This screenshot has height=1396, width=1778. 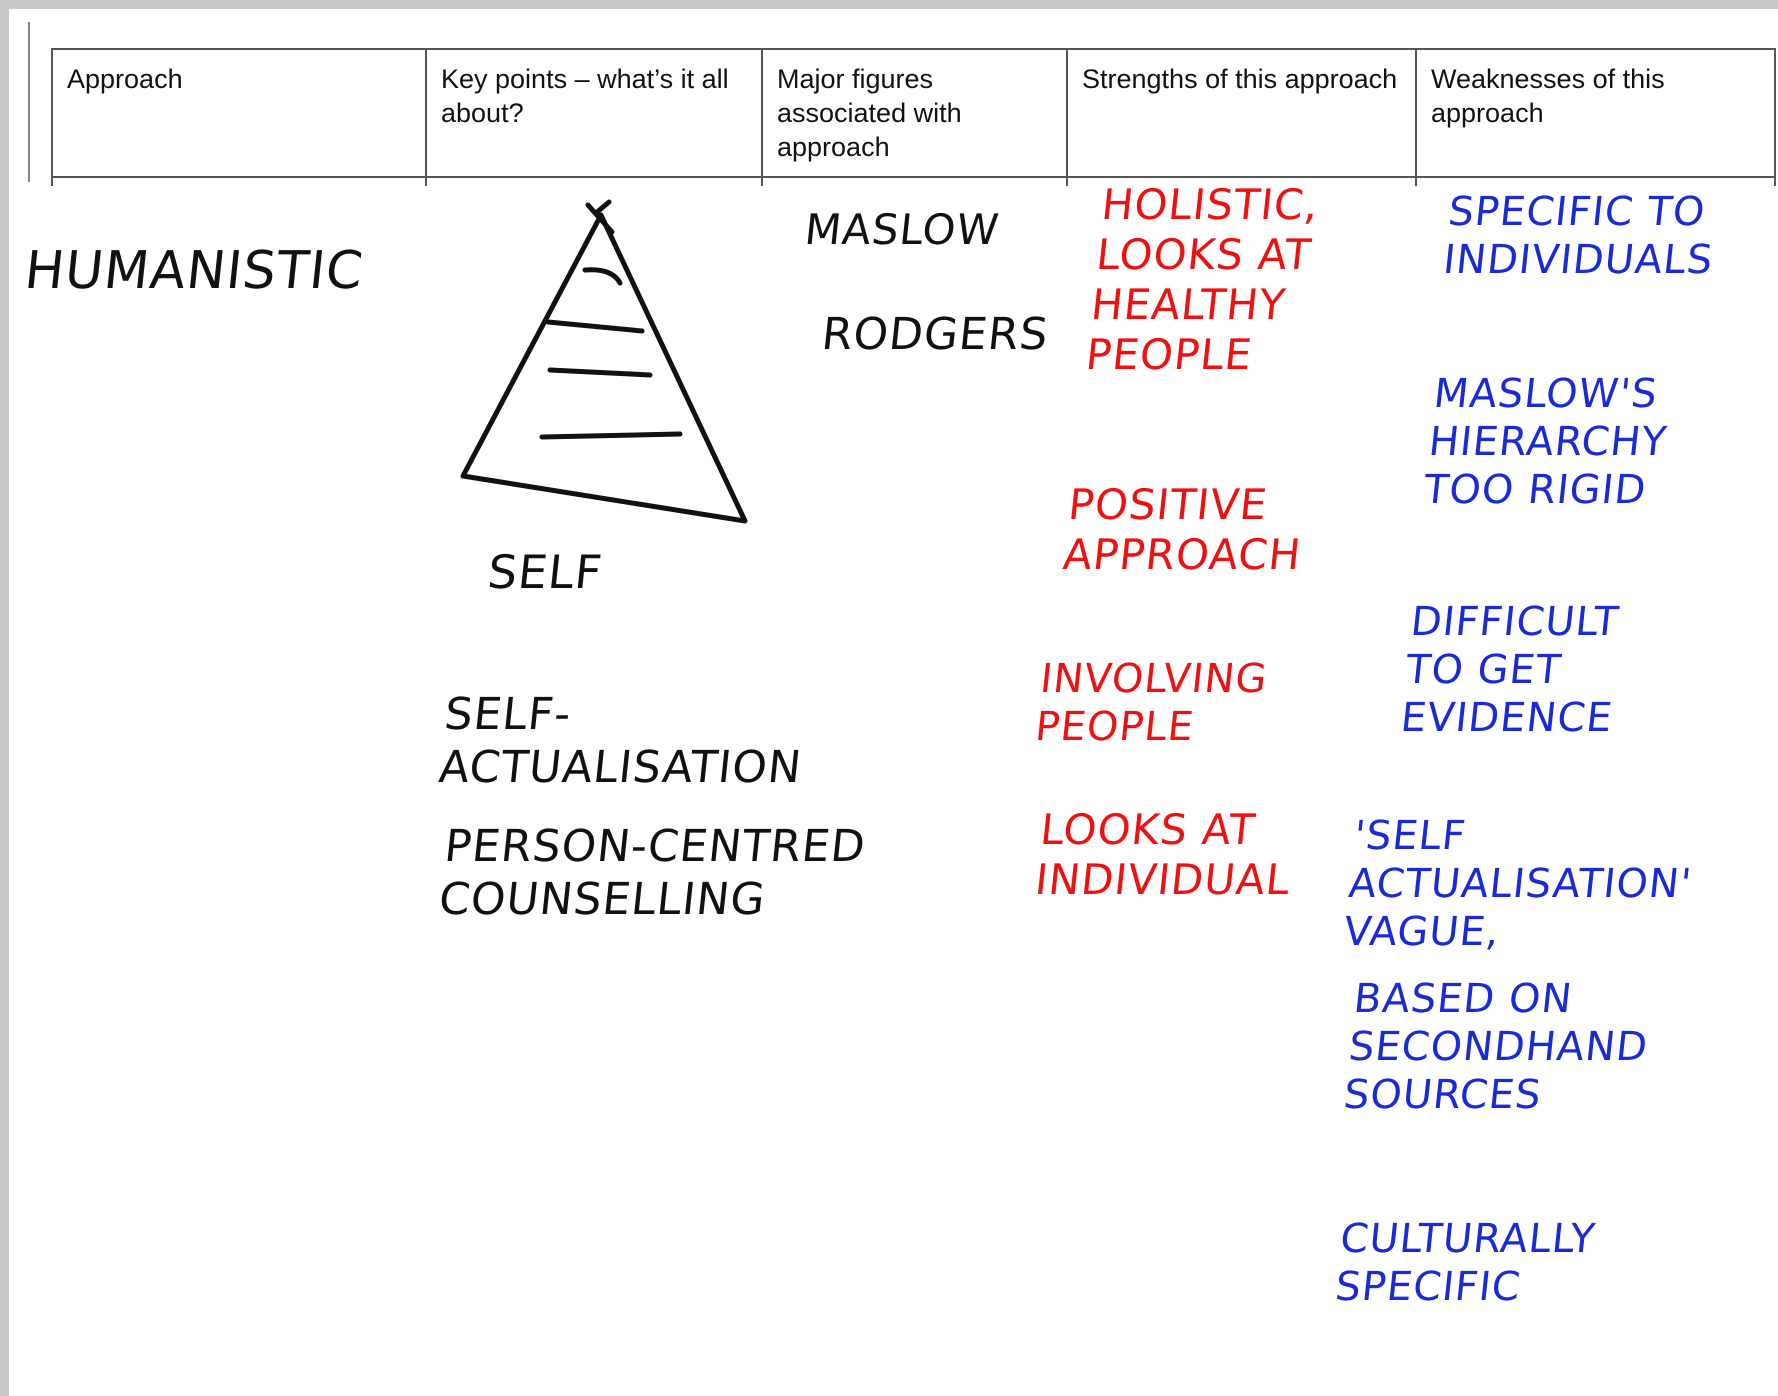 What do you see at coordinates (1442, 1095) in the screenshot?
I see `note-line: SOURCES` at bounding box center [1442, 1095].